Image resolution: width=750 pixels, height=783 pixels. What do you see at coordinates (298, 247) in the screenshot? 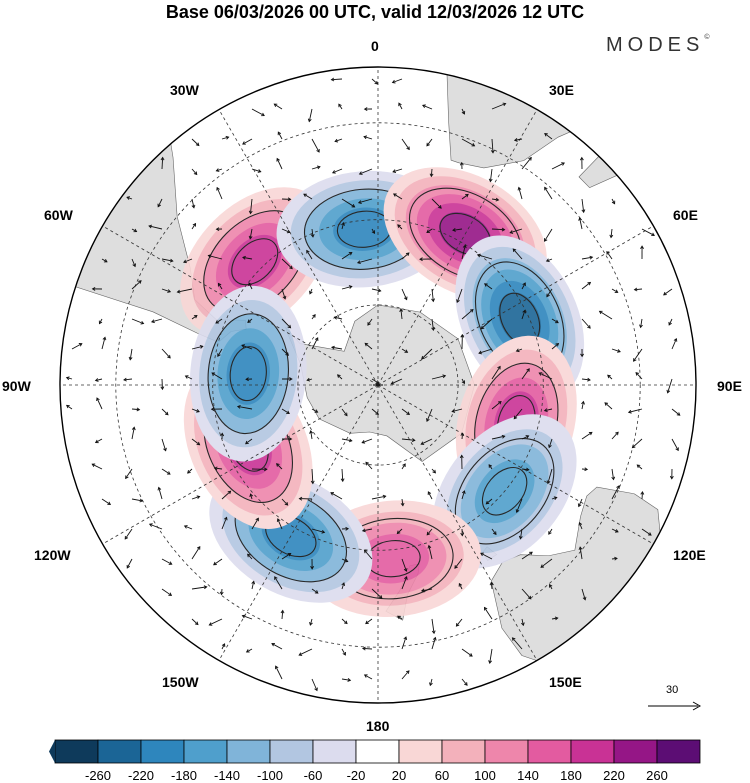
I see `meridian-line` at bounding box center [298, 247].